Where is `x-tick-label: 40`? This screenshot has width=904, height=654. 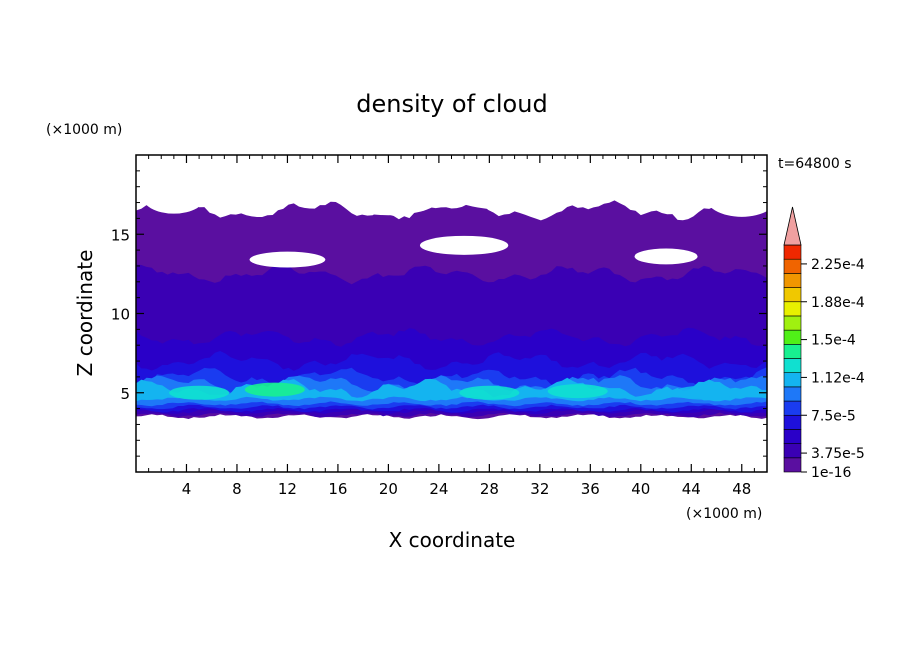 x-tick-label: 40 is located at coordinates (640, 489).